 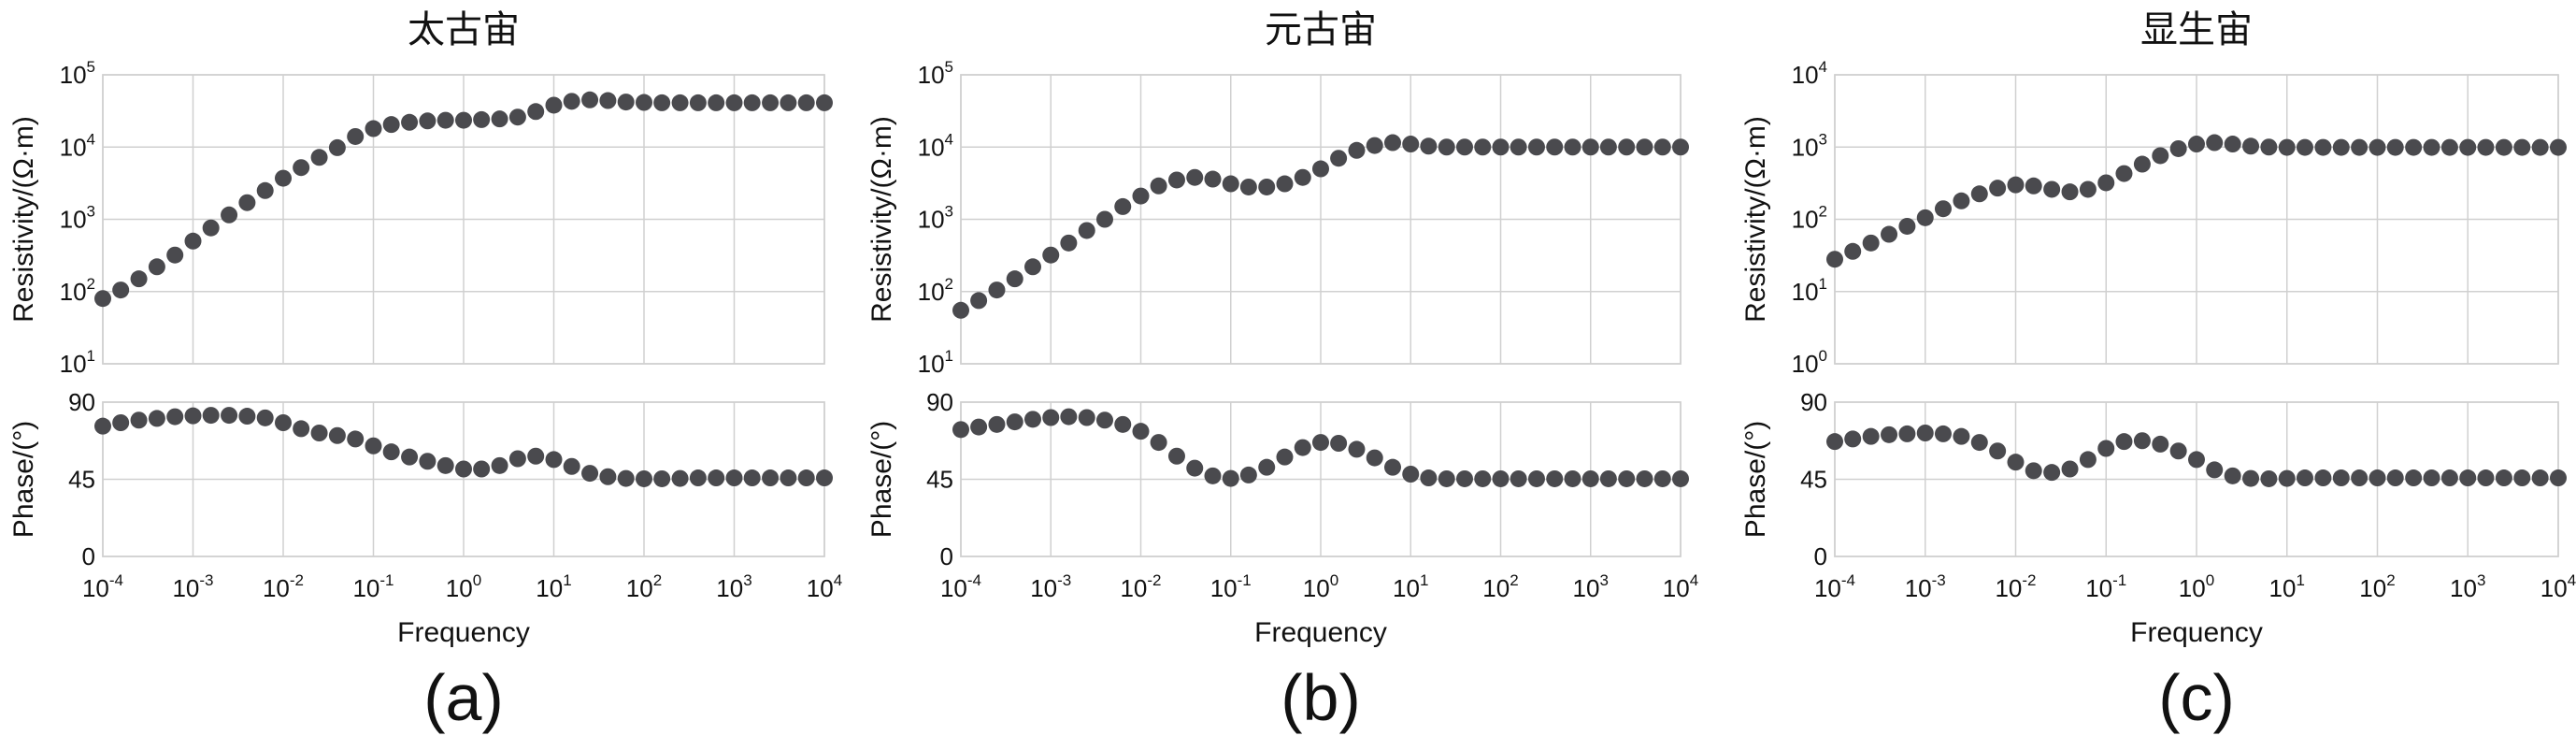 I want to click on panel-label: (a), so click(x=463, y=698).